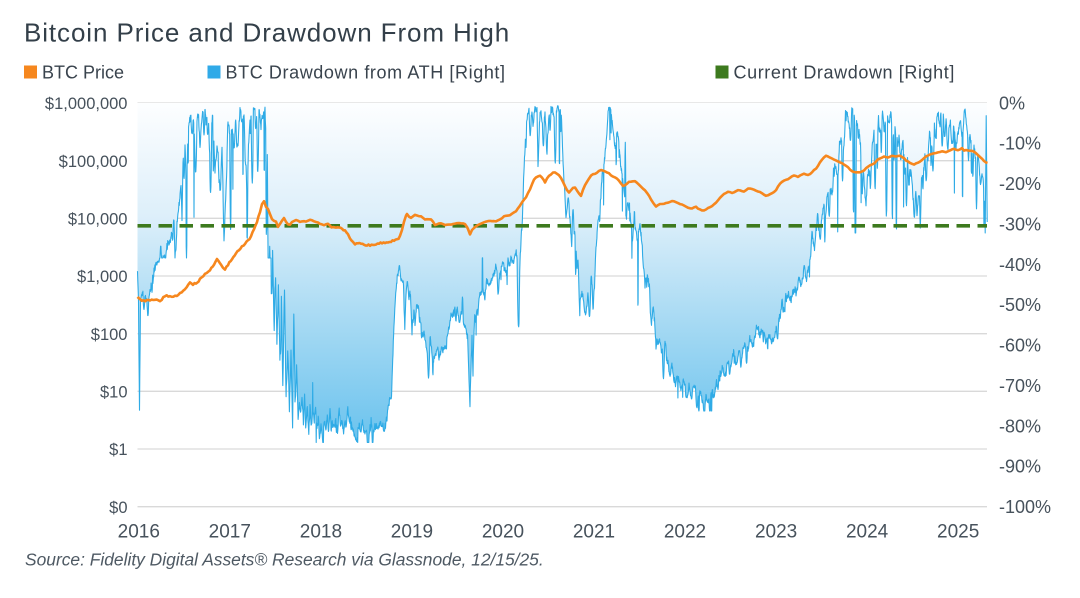 The height and width of the screenshot is (598, 1080). What do you see at coordinates (1020, 467) in the screenshot?
I see `svg-text: -90%` at bounding box center [1020, 467].